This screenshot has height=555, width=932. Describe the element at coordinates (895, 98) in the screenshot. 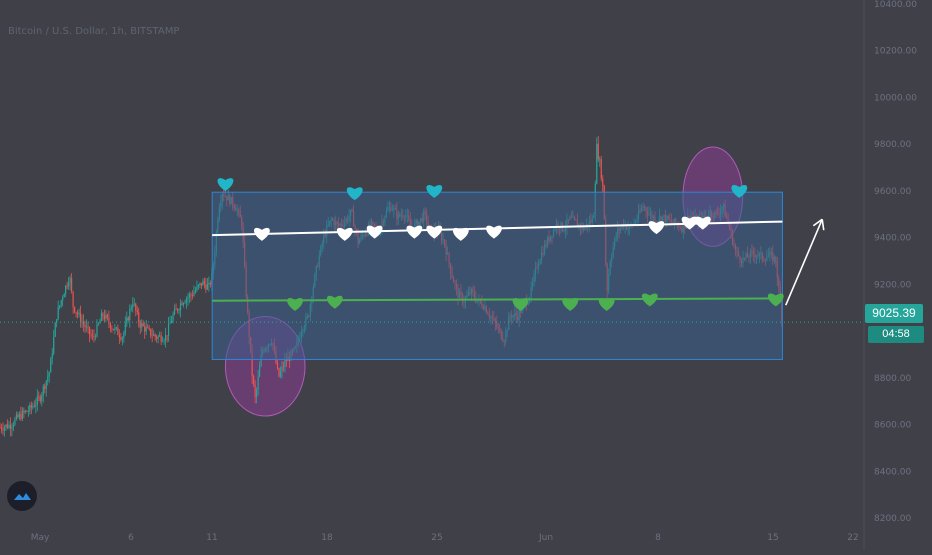

I see `y-tick-label: 10000.00` at that location.